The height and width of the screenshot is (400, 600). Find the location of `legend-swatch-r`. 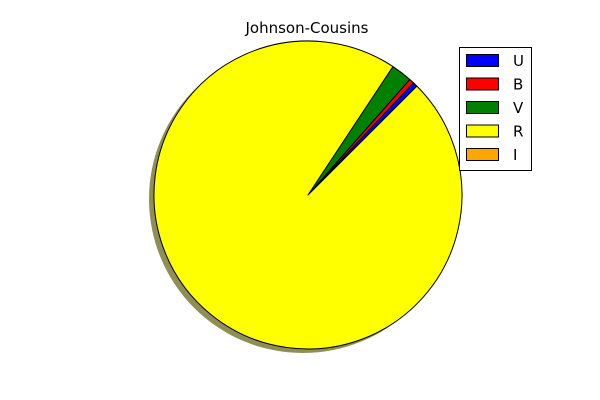

legend-swatch-r is located at coordinates (482, 131).